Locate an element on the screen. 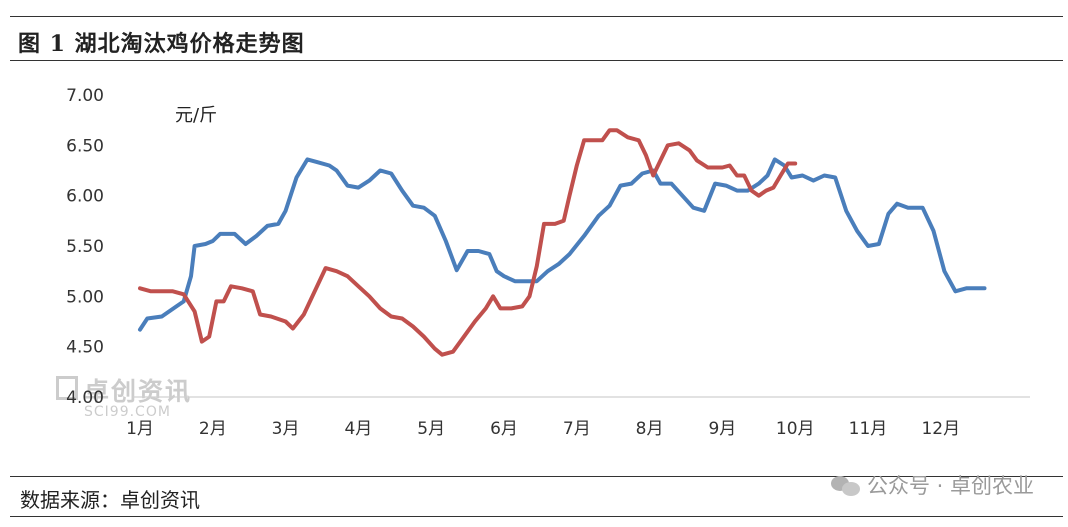  x-tick-label: 8月 is located at coordinates (650, 429).